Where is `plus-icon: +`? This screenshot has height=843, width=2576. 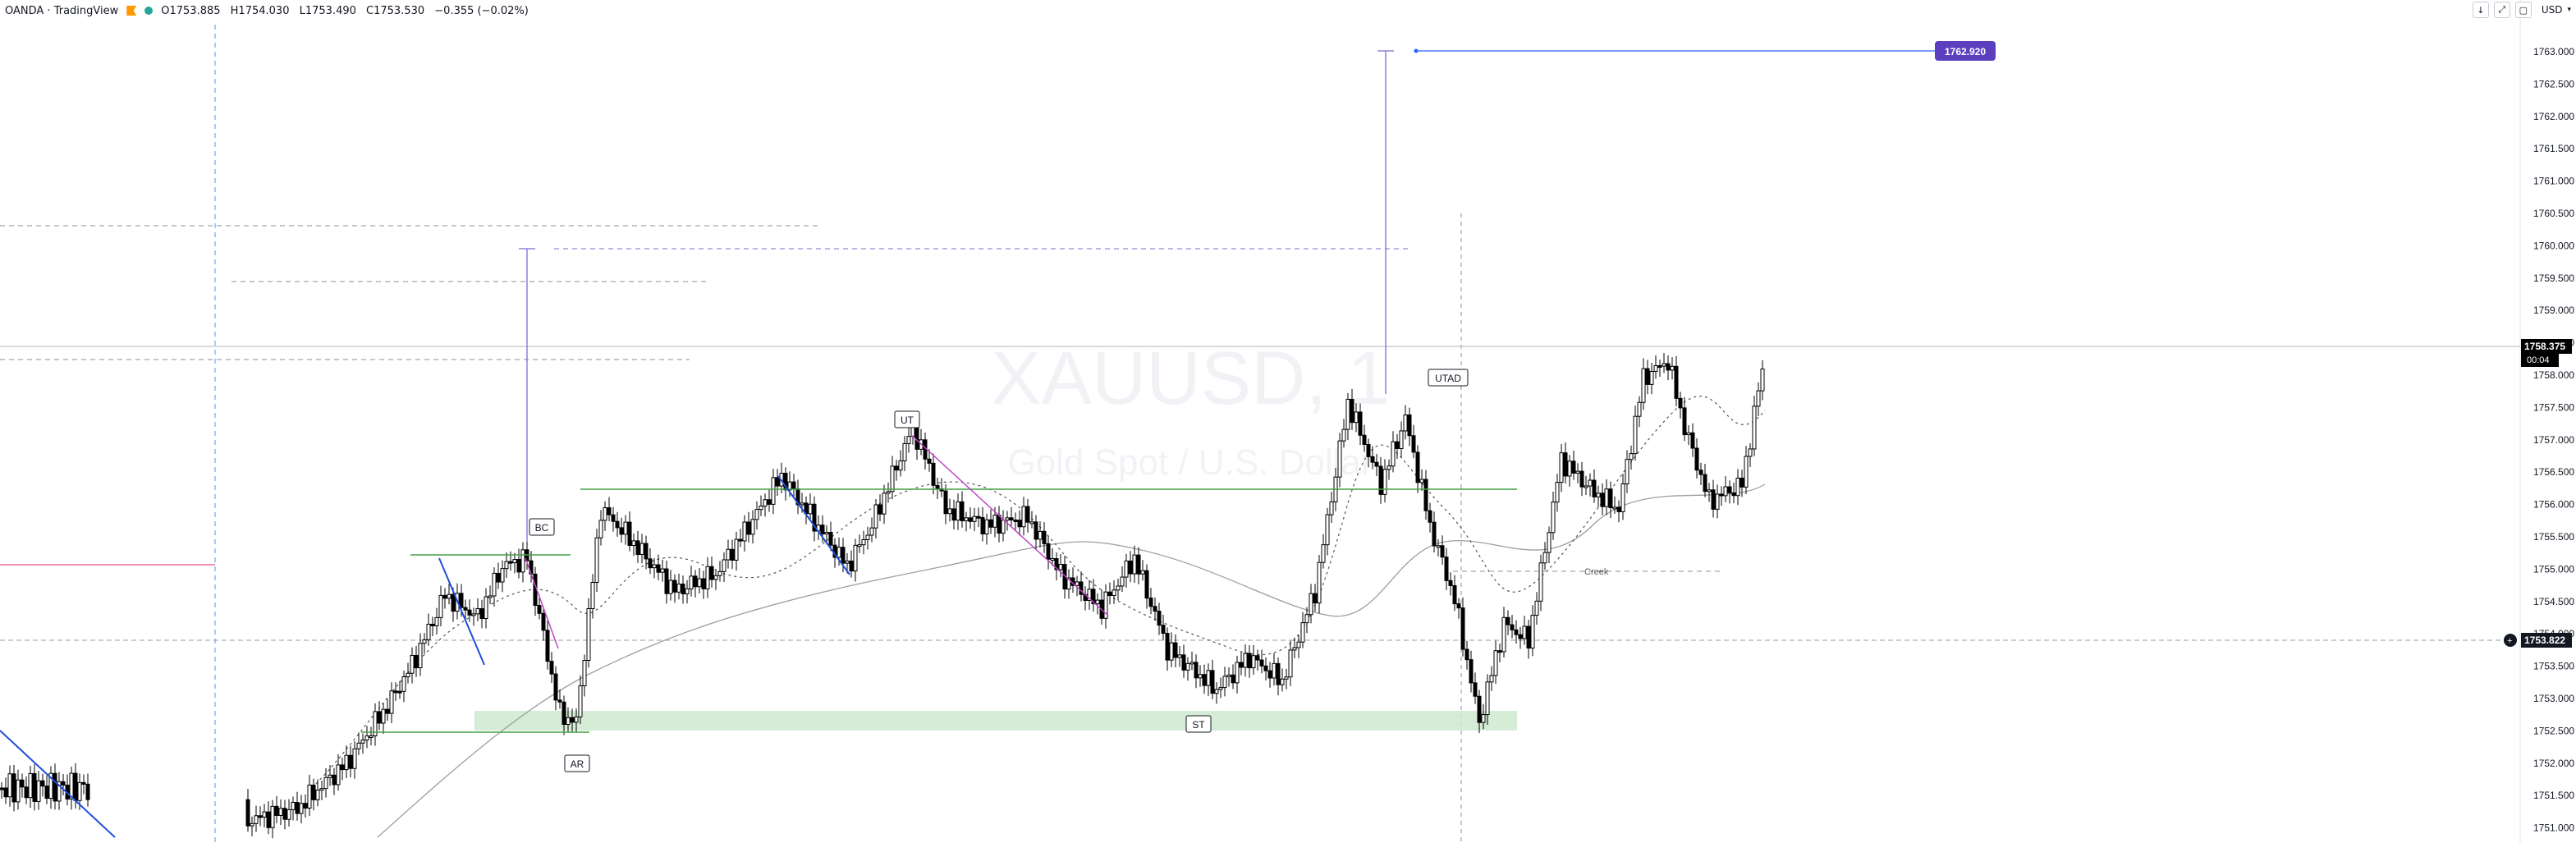
plus-icon: + is located at coordinates (2509, 641).